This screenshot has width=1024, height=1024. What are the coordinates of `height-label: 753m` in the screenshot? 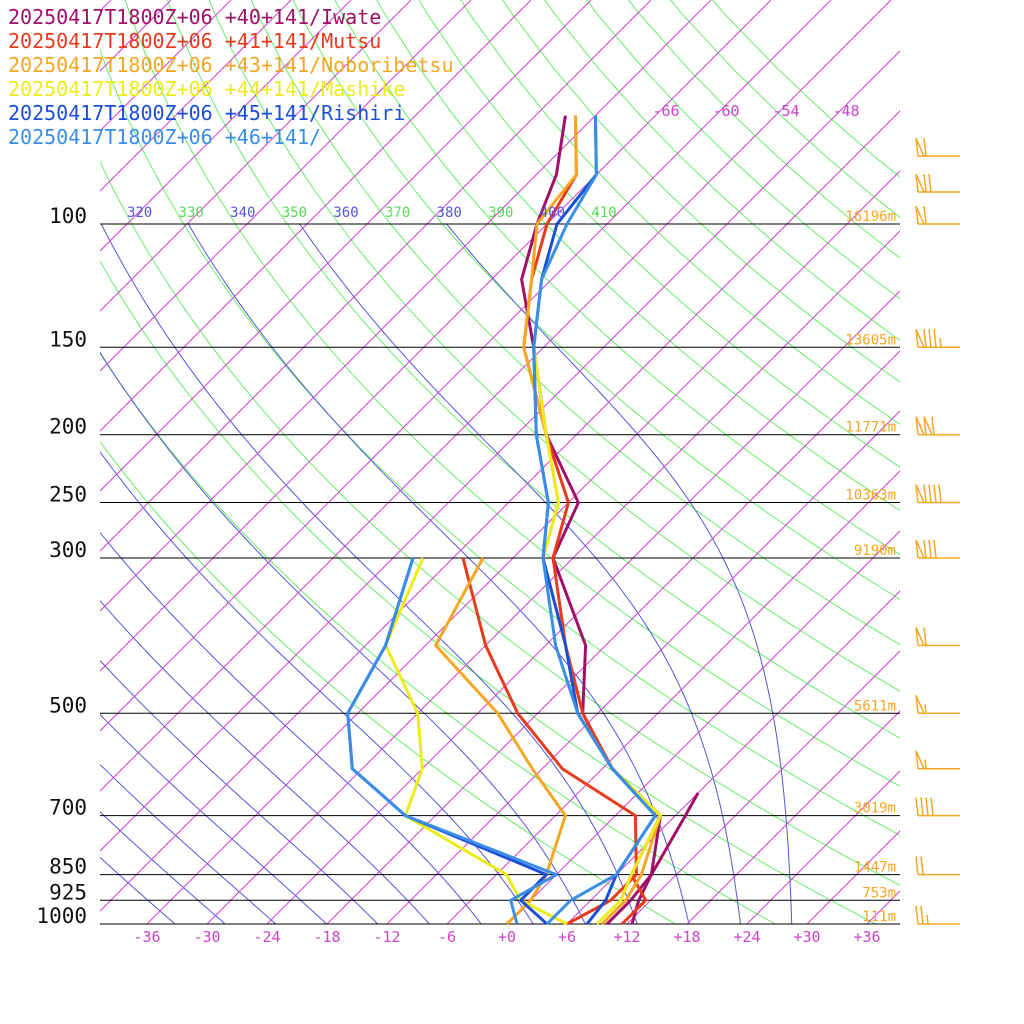 It's located at (879, 893).